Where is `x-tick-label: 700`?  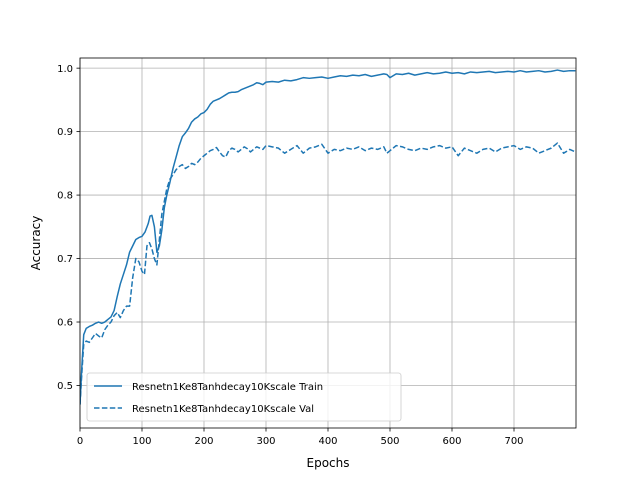 x-tick-label: 700 is located at coordinates (513, 441).